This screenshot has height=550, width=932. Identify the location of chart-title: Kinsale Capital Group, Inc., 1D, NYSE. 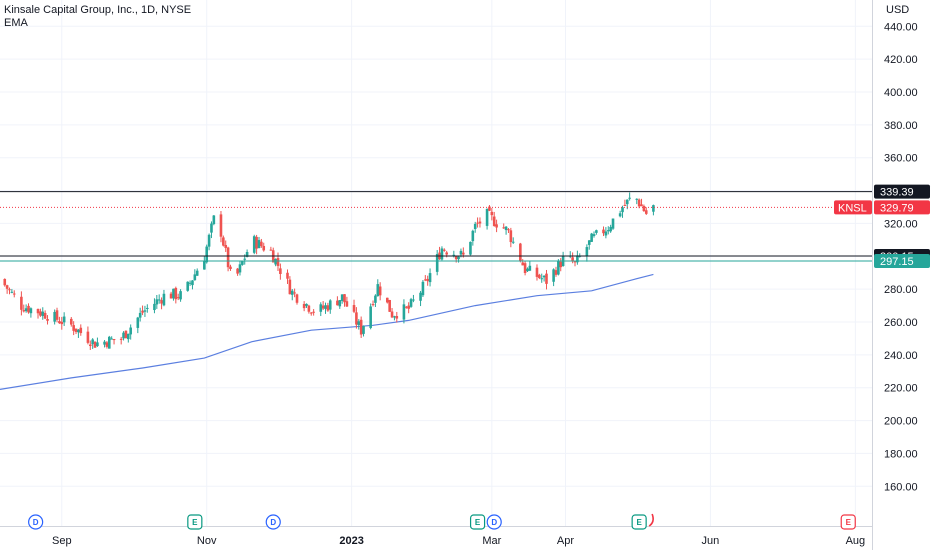
(98, 10).